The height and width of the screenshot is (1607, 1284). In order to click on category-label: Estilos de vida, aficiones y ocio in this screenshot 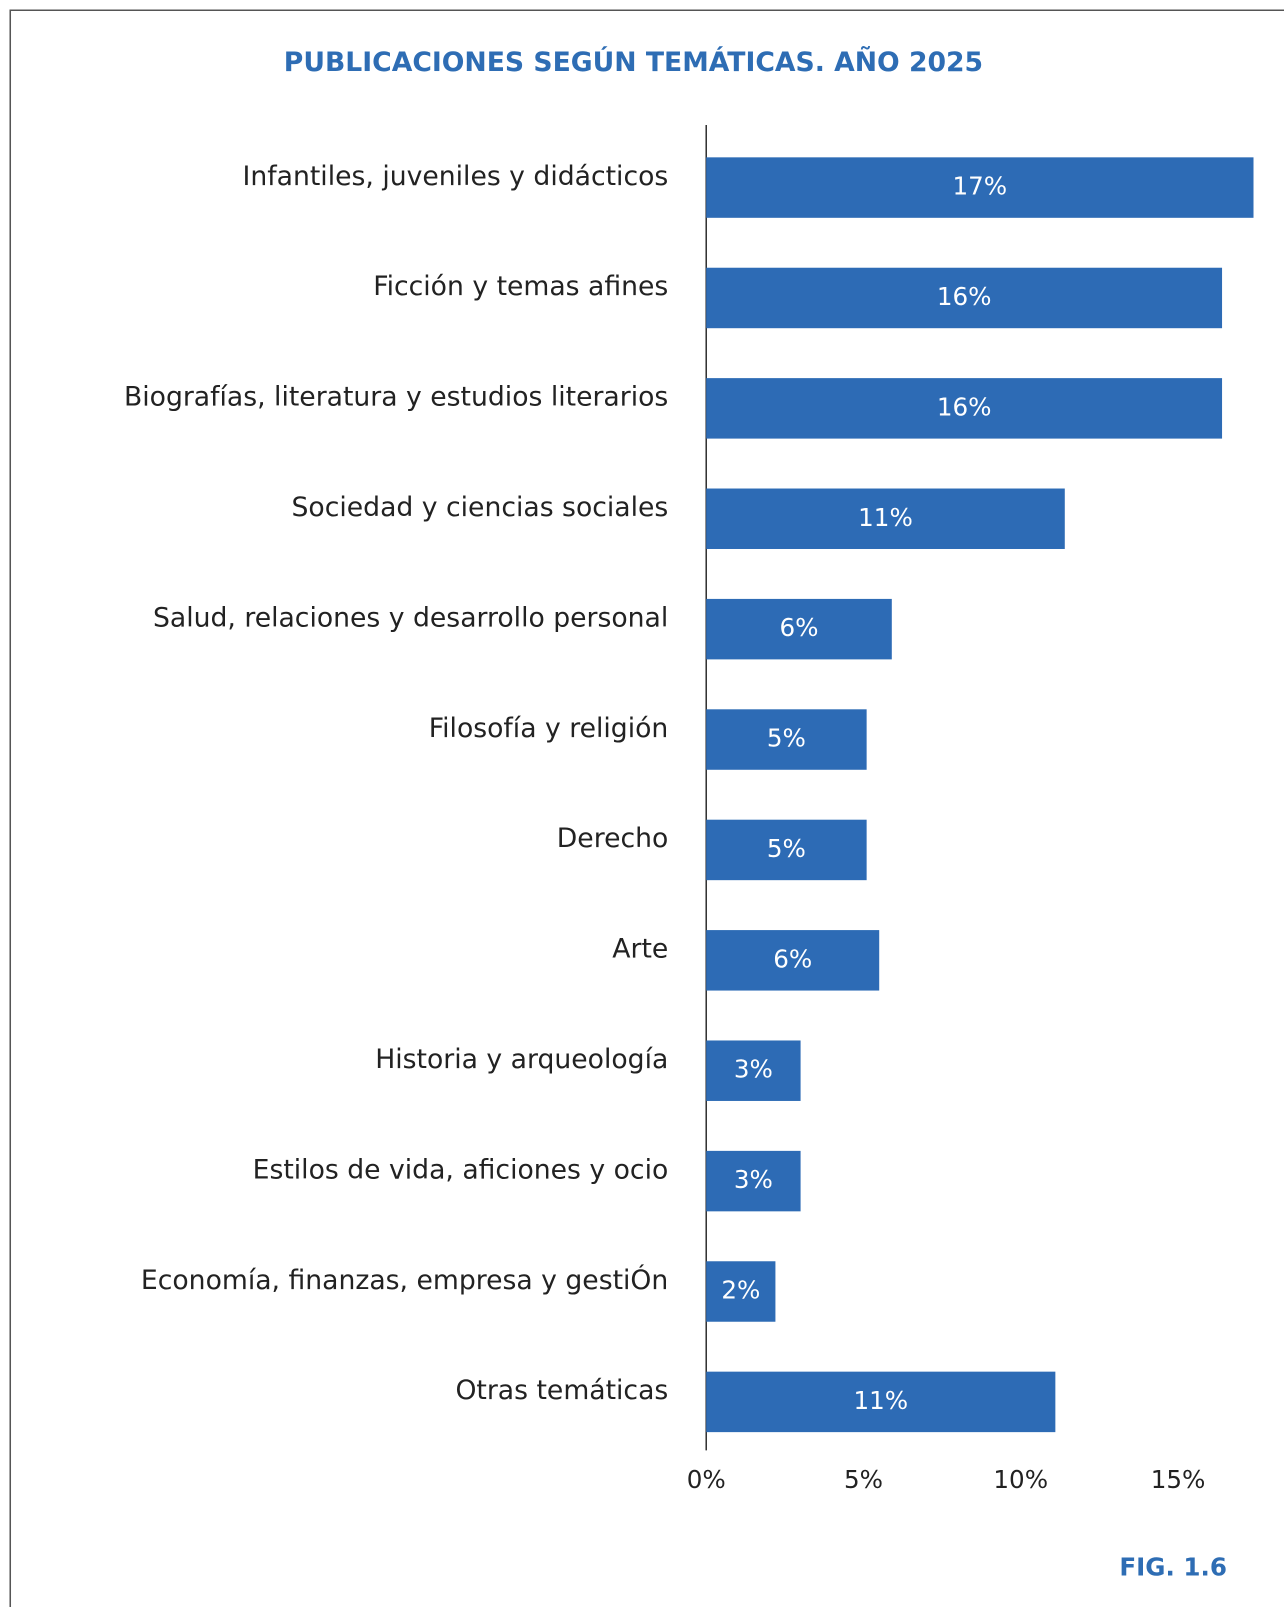, I will do `click(461, 1169)`.